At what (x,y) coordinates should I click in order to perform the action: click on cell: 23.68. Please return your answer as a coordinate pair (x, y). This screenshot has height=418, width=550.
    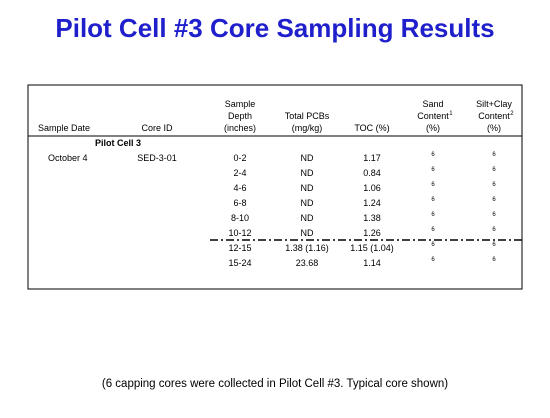
    Looking at the image, I should click on (307, 263).